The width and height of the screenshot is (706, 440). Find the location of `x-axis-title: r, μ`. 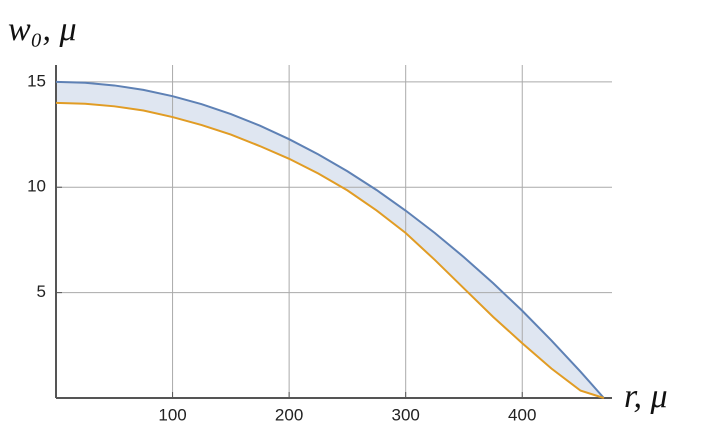

x-axis-title: r, μ is located at coordinates (646, 396).